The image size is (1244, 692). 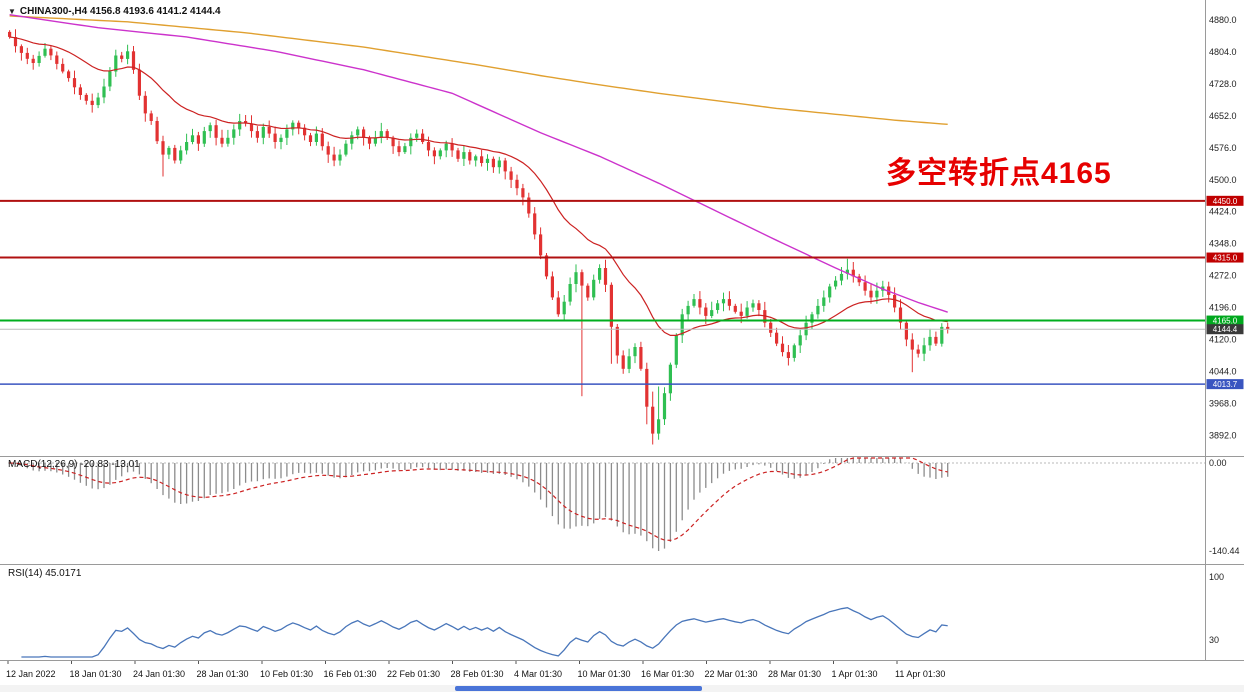 I want to click on annotation-text: 多空转折点4165, so click(x=999, y=173).